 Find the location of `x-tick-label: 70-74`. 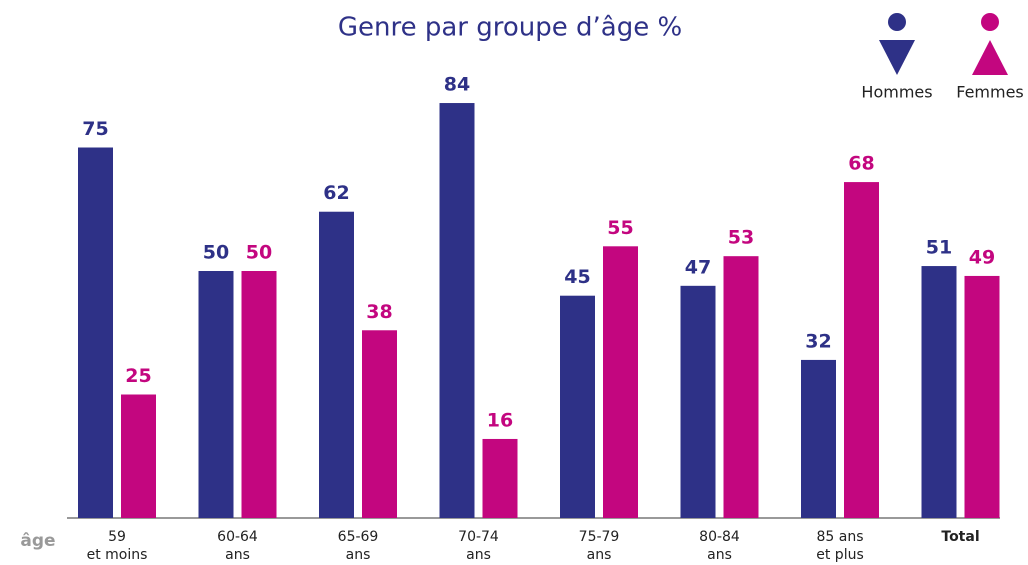

x-tick-label: 70-74 is located at coordinates (478, 537).